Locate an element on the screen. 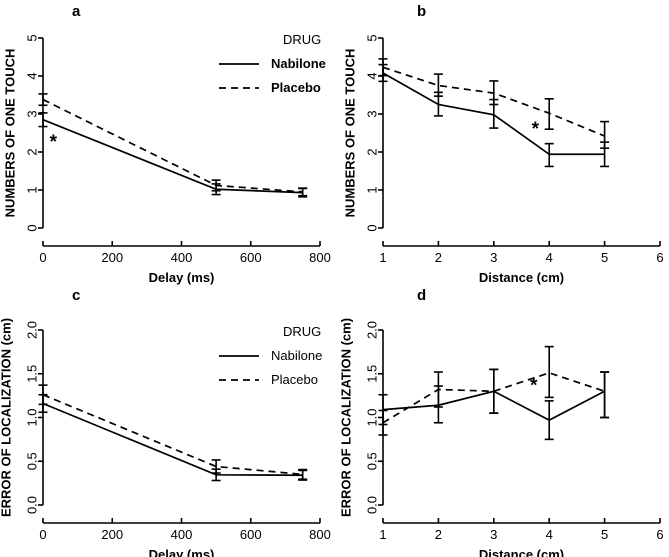  axis-y-c: 0.0 0.5 1.0 1.5 2.0 is located at coordinates (34, 417).